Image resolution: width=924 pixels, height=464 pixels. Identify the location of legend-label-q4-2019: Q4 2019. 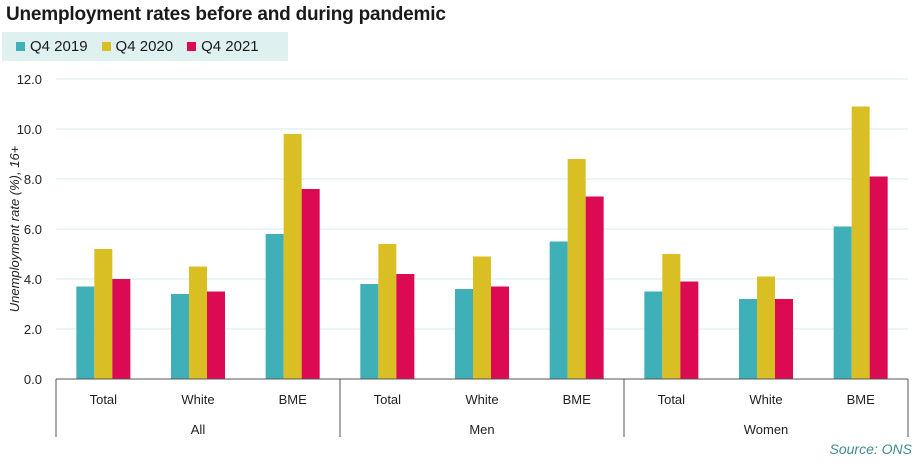
(59, 46).